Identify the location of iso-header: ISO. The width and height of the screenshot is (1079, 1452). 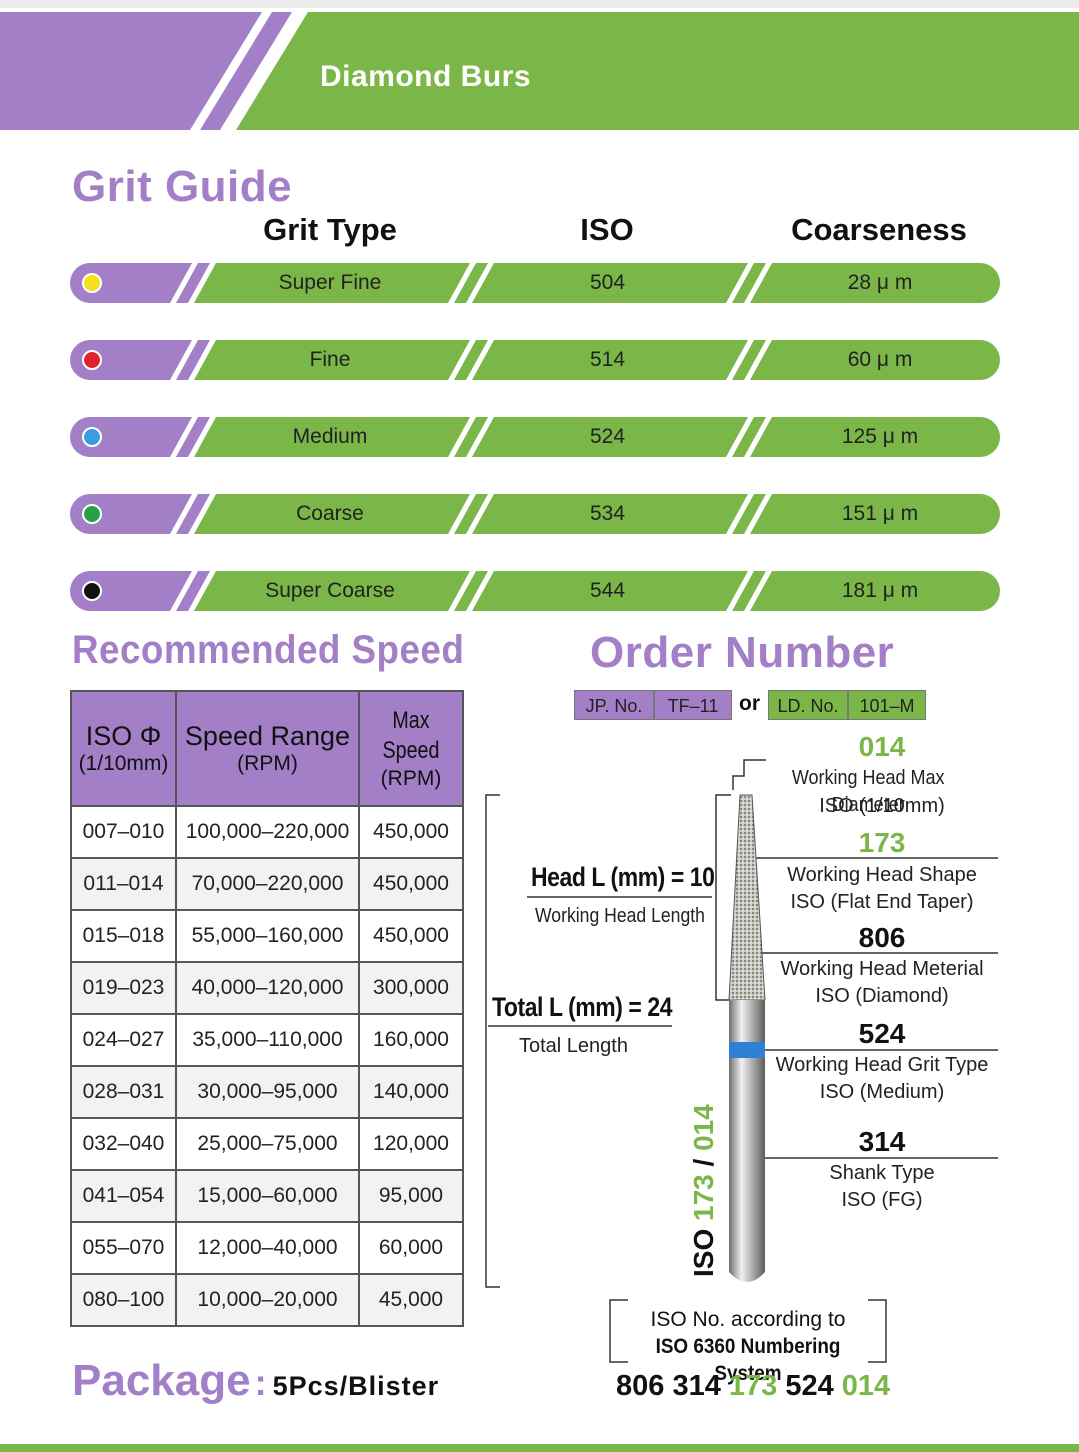
(607, 229).